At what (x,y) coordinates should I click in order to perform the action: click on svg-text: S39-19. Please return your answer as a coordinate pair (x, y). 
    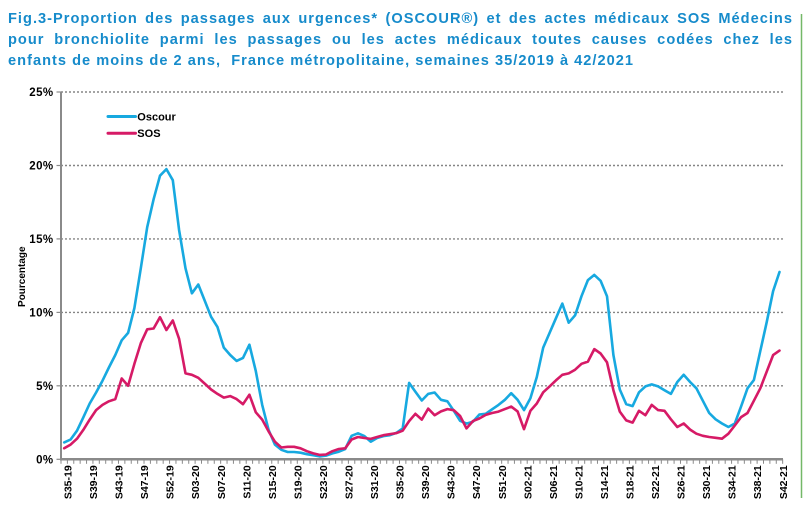
    Looking at the image, I should click on (94, 482).